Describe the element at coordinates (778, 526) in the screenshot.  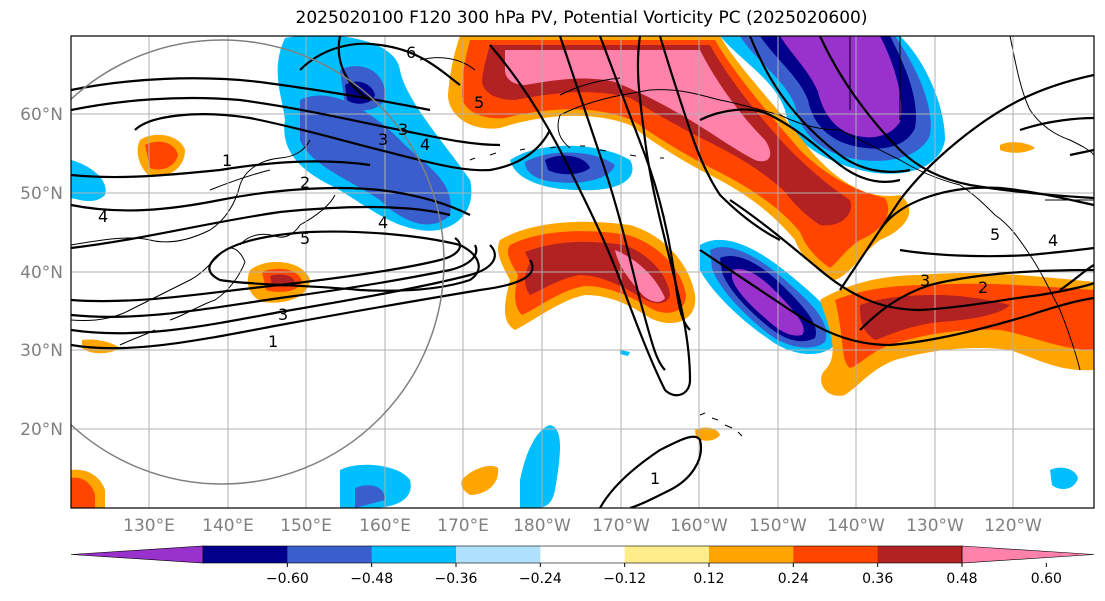
I see `lon-label: 150°W` at that location.